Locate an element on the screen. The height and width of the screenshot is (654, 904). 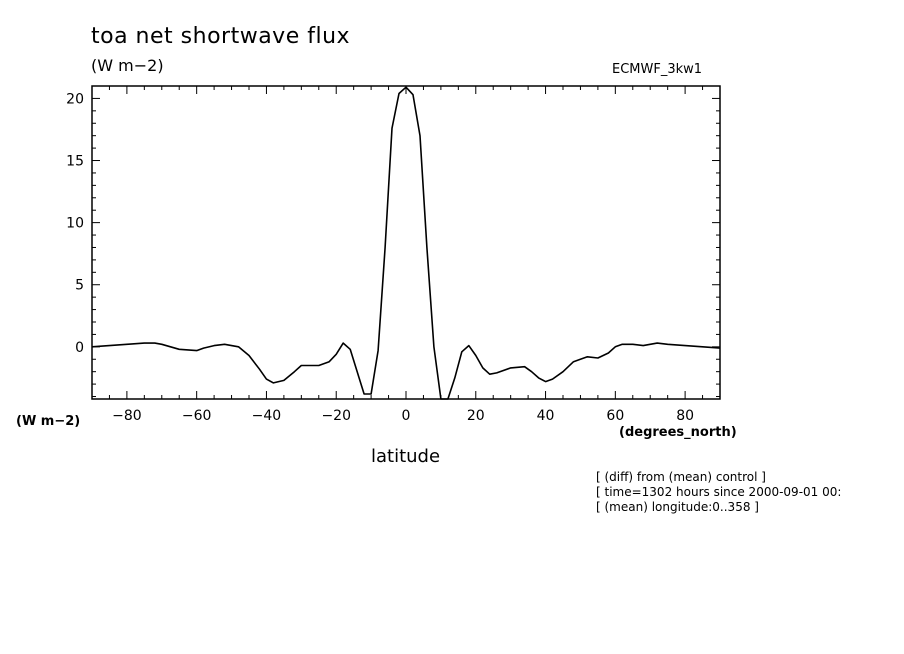
x-tick-label: 20 is located at coordinates (476, 416).